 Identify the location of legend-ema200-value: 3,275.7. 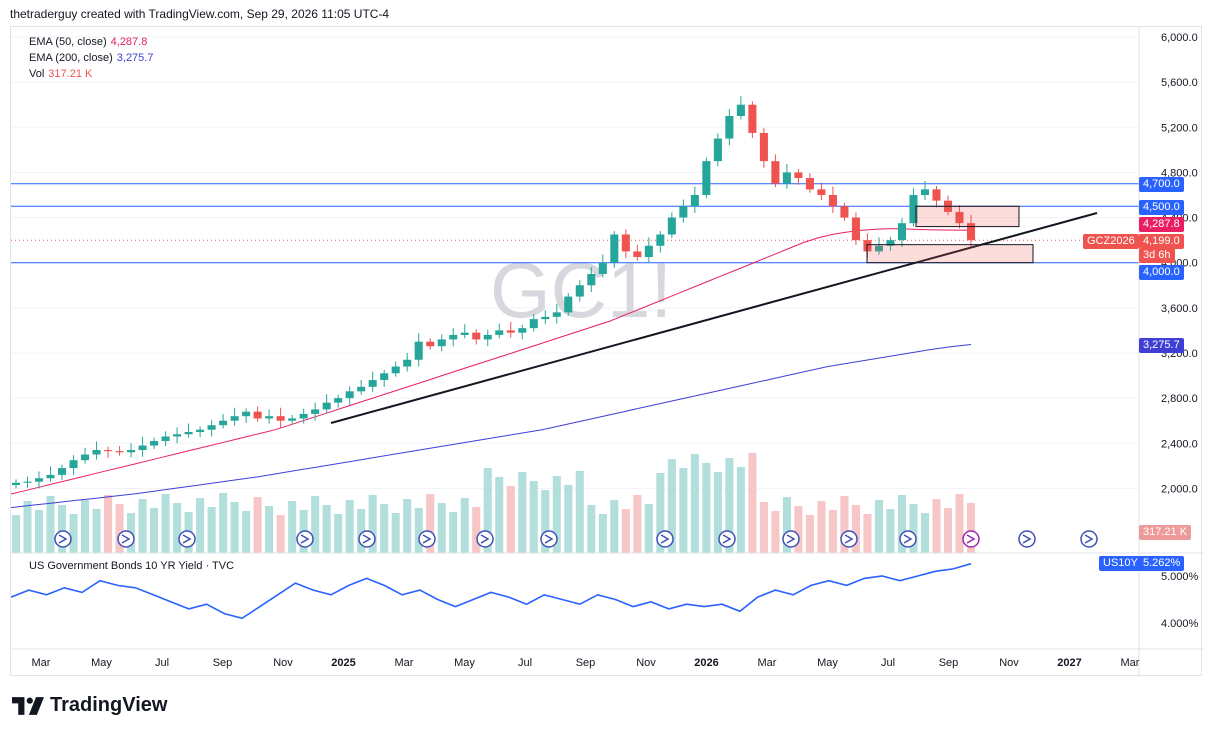
(135, 58).